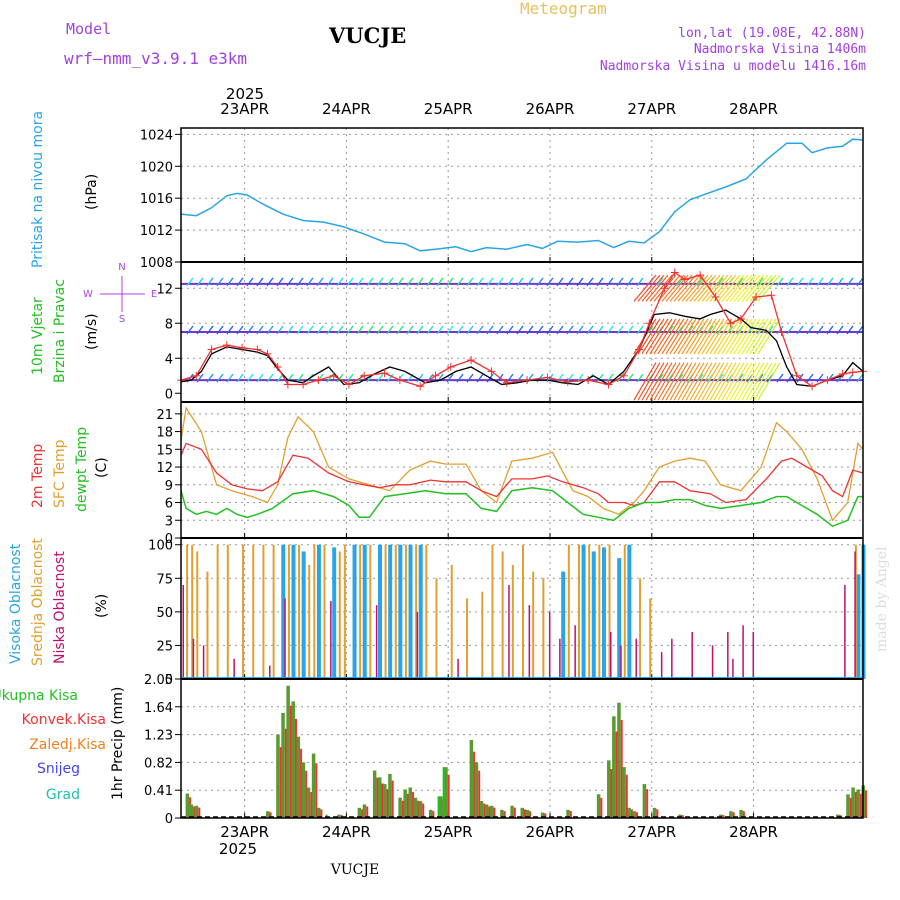 The width and height of the screenshot is (900, 900). I want to click on precip-unit: 1hr Precip (mm), so click(118, 743).